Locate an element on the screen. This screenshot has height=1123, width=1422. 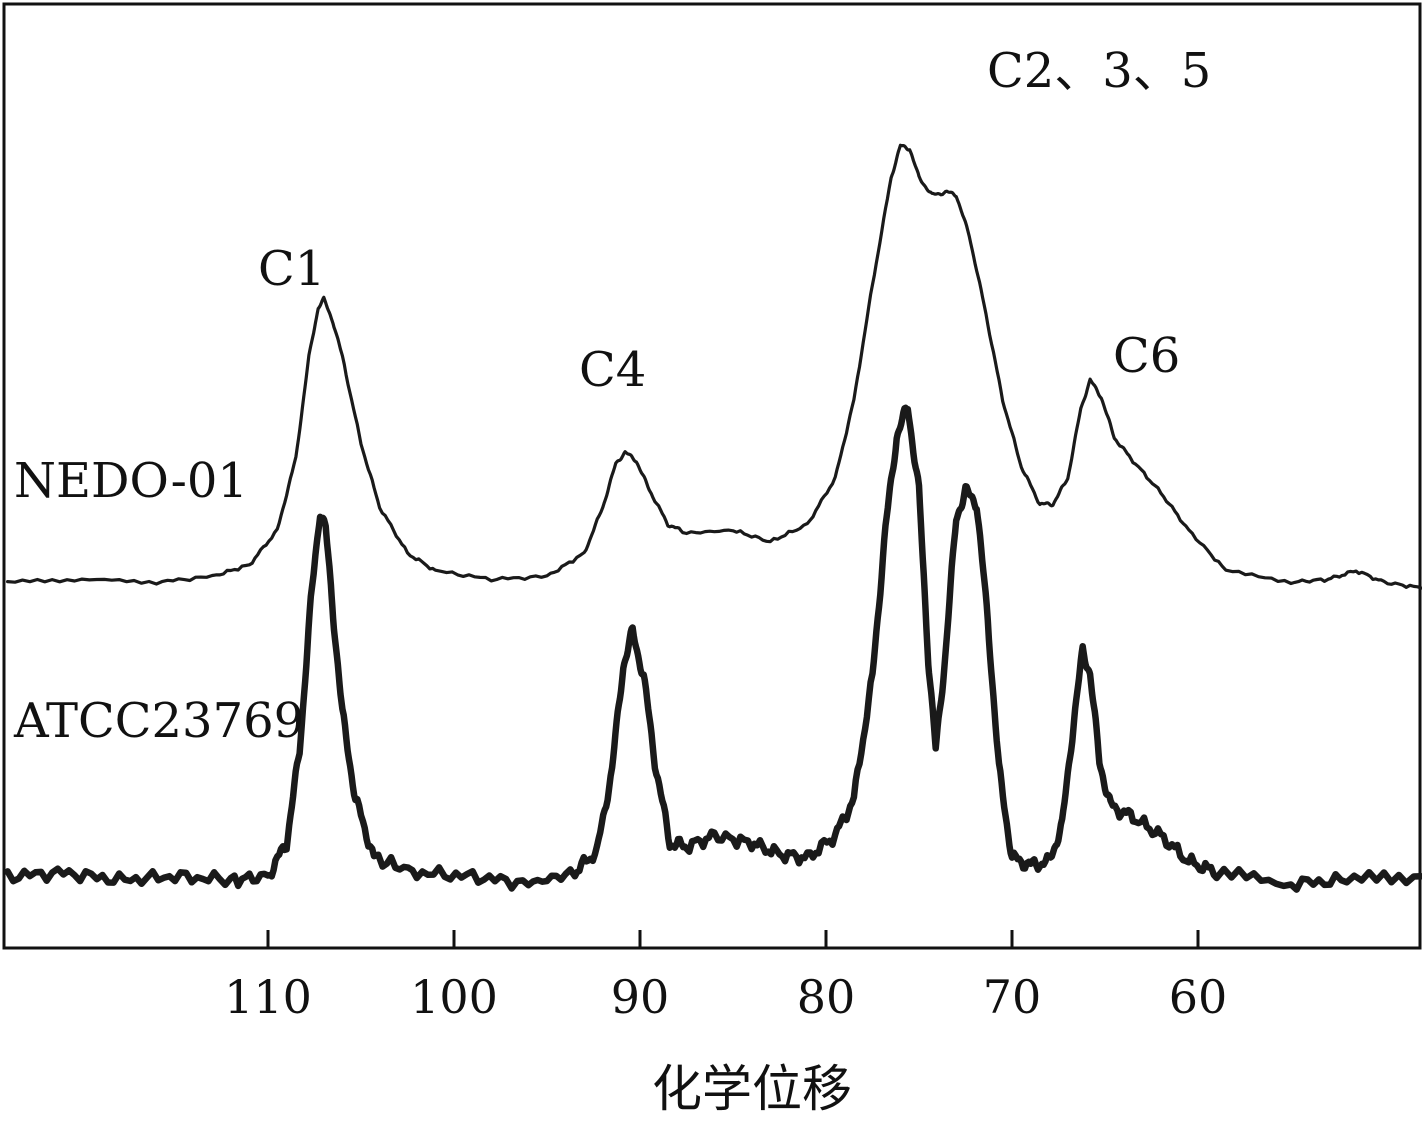
x-tick-label: 70 is located at coordinates (1012, 997).